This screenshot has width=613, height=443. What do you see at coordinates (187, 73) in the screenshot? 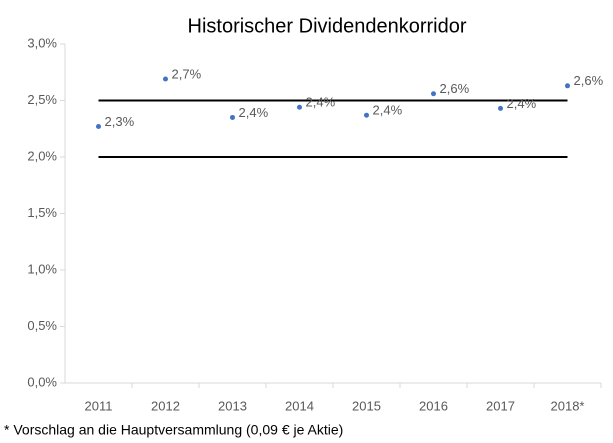
I see `data-label: 2,7%` at bounding box center [187, 73].